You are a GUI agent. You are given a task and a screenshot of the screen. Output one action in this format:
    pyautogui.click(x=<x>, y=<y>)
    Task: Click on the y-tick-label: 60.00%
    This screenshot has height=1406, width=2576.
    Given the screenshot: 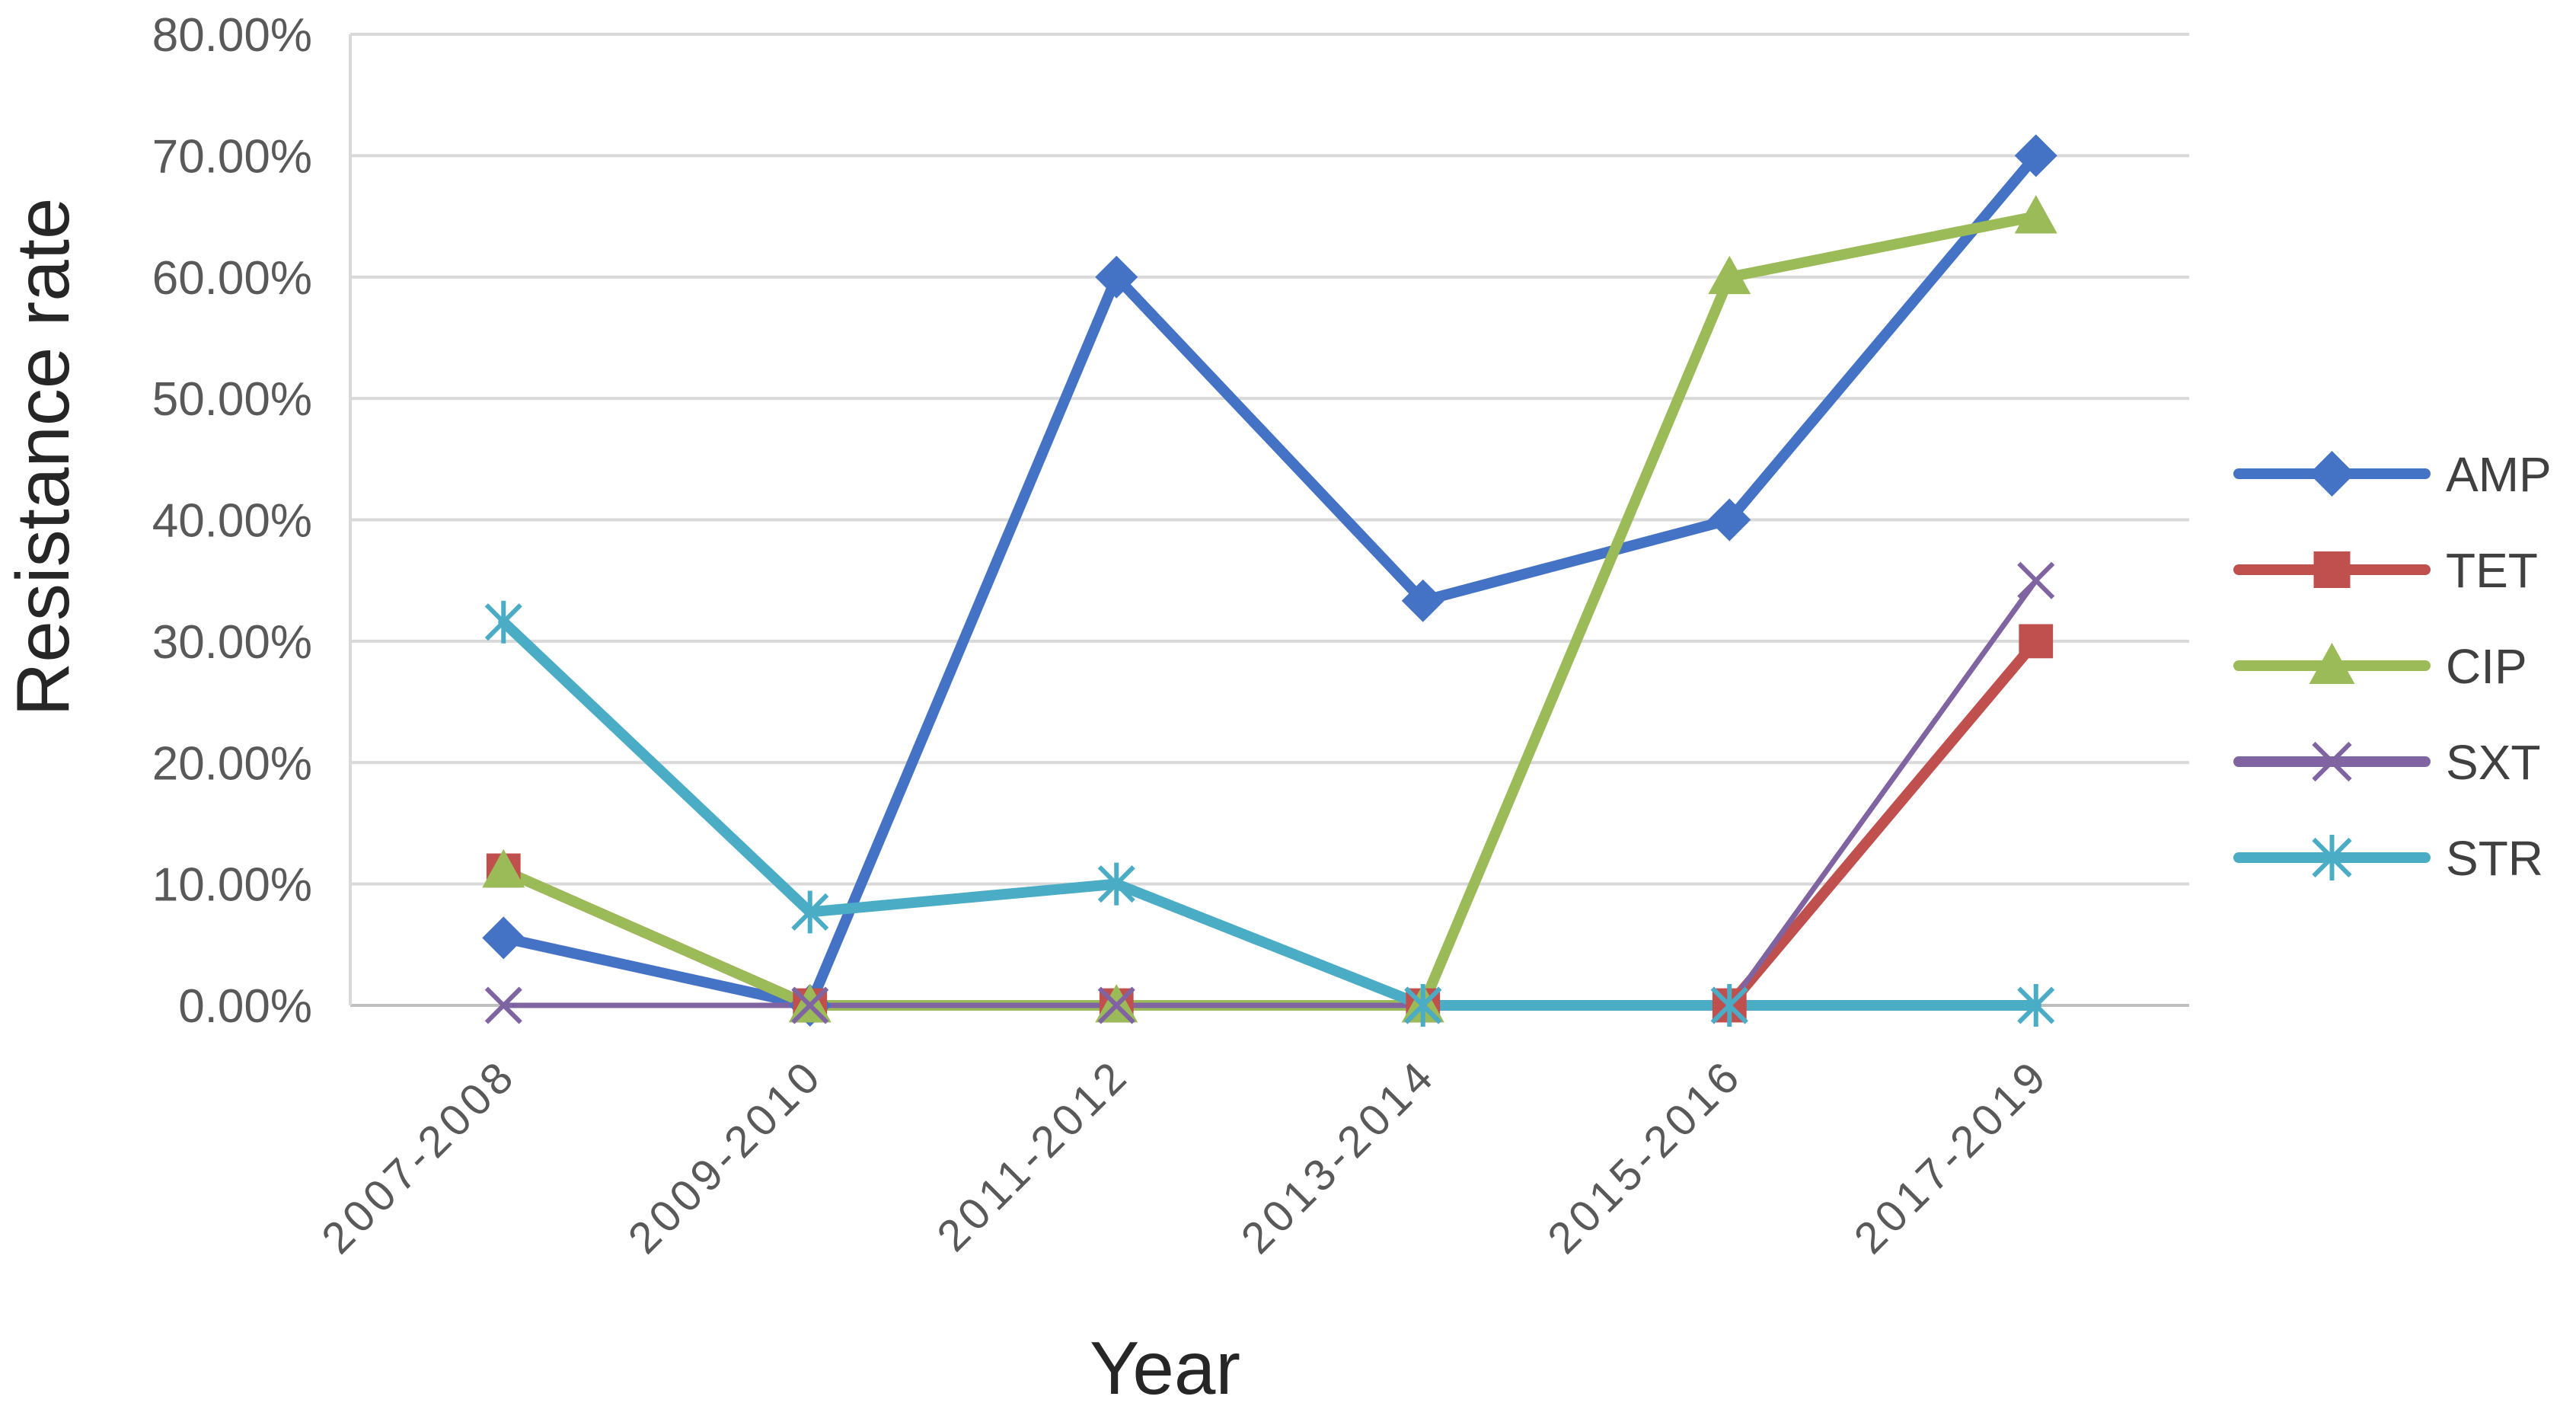 What is the action you would take?
    pyautogui.click(x=232, y=278)
    